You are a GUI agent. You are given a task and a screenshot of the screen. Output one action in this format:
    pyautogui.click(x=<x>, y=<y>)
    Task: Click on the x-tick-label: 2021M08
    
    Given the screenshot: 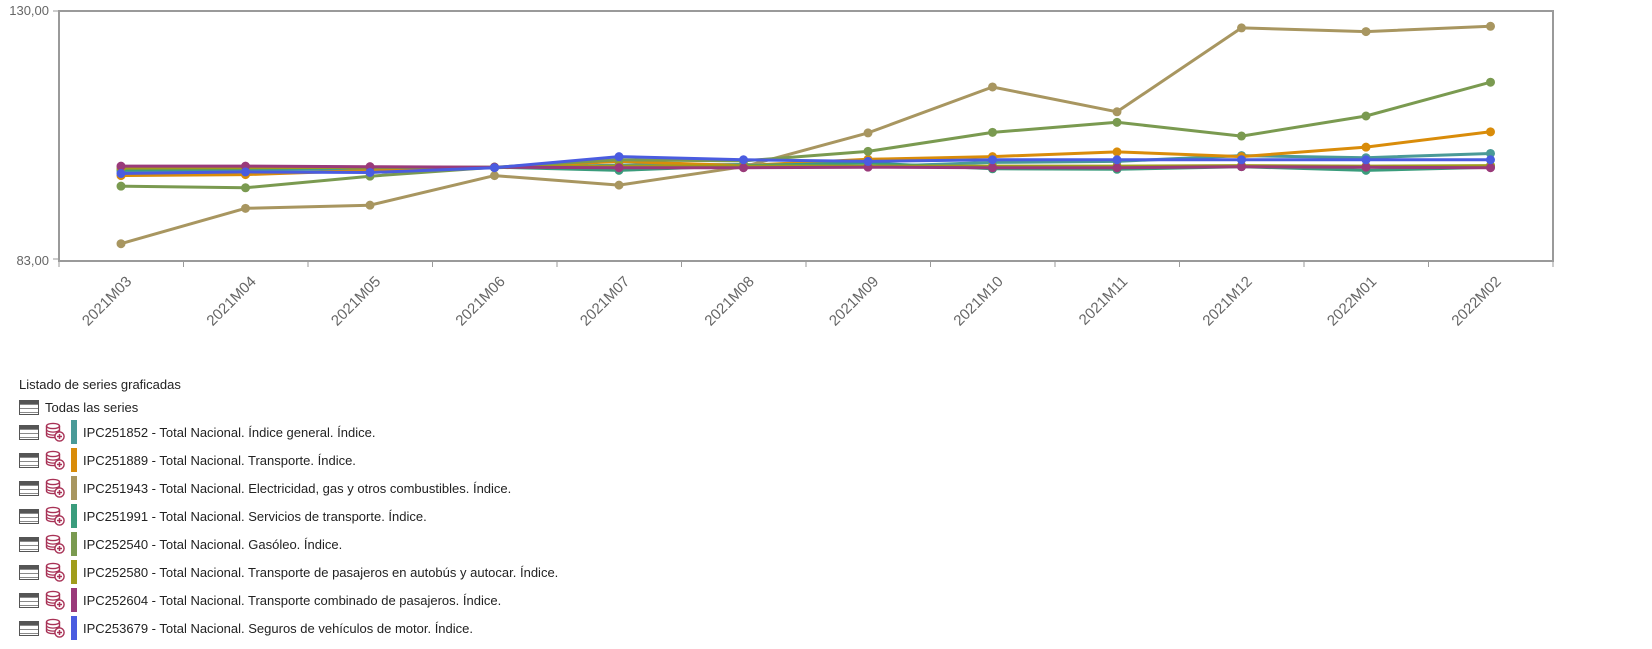 What is the action you would take?
    pyautogui.click(x=729, y=301)
    